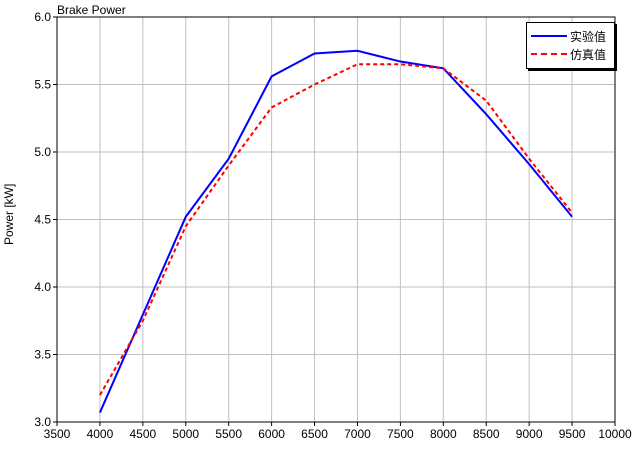 This screenshot has width=641, height=449. What do you see at coordinates (42, 355) in the screenshot?
I see `y-tick-label: 3.5` at bounding box center [42, 355].